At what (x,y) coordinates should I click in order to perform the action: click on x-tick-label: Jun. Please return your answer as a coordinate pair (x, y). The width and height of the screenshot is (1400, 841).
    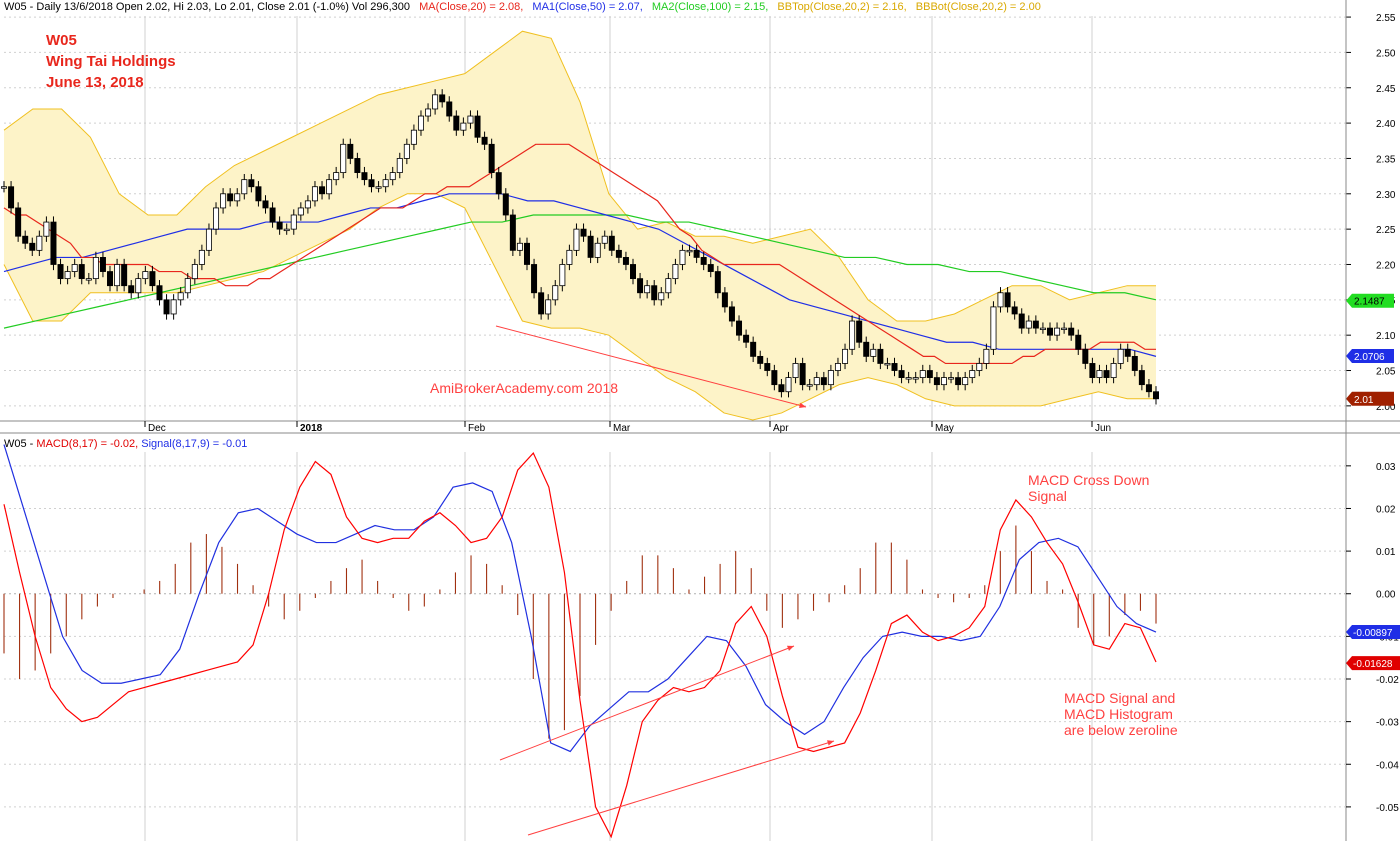
    Looking at the image, I should click on (1103, 428).